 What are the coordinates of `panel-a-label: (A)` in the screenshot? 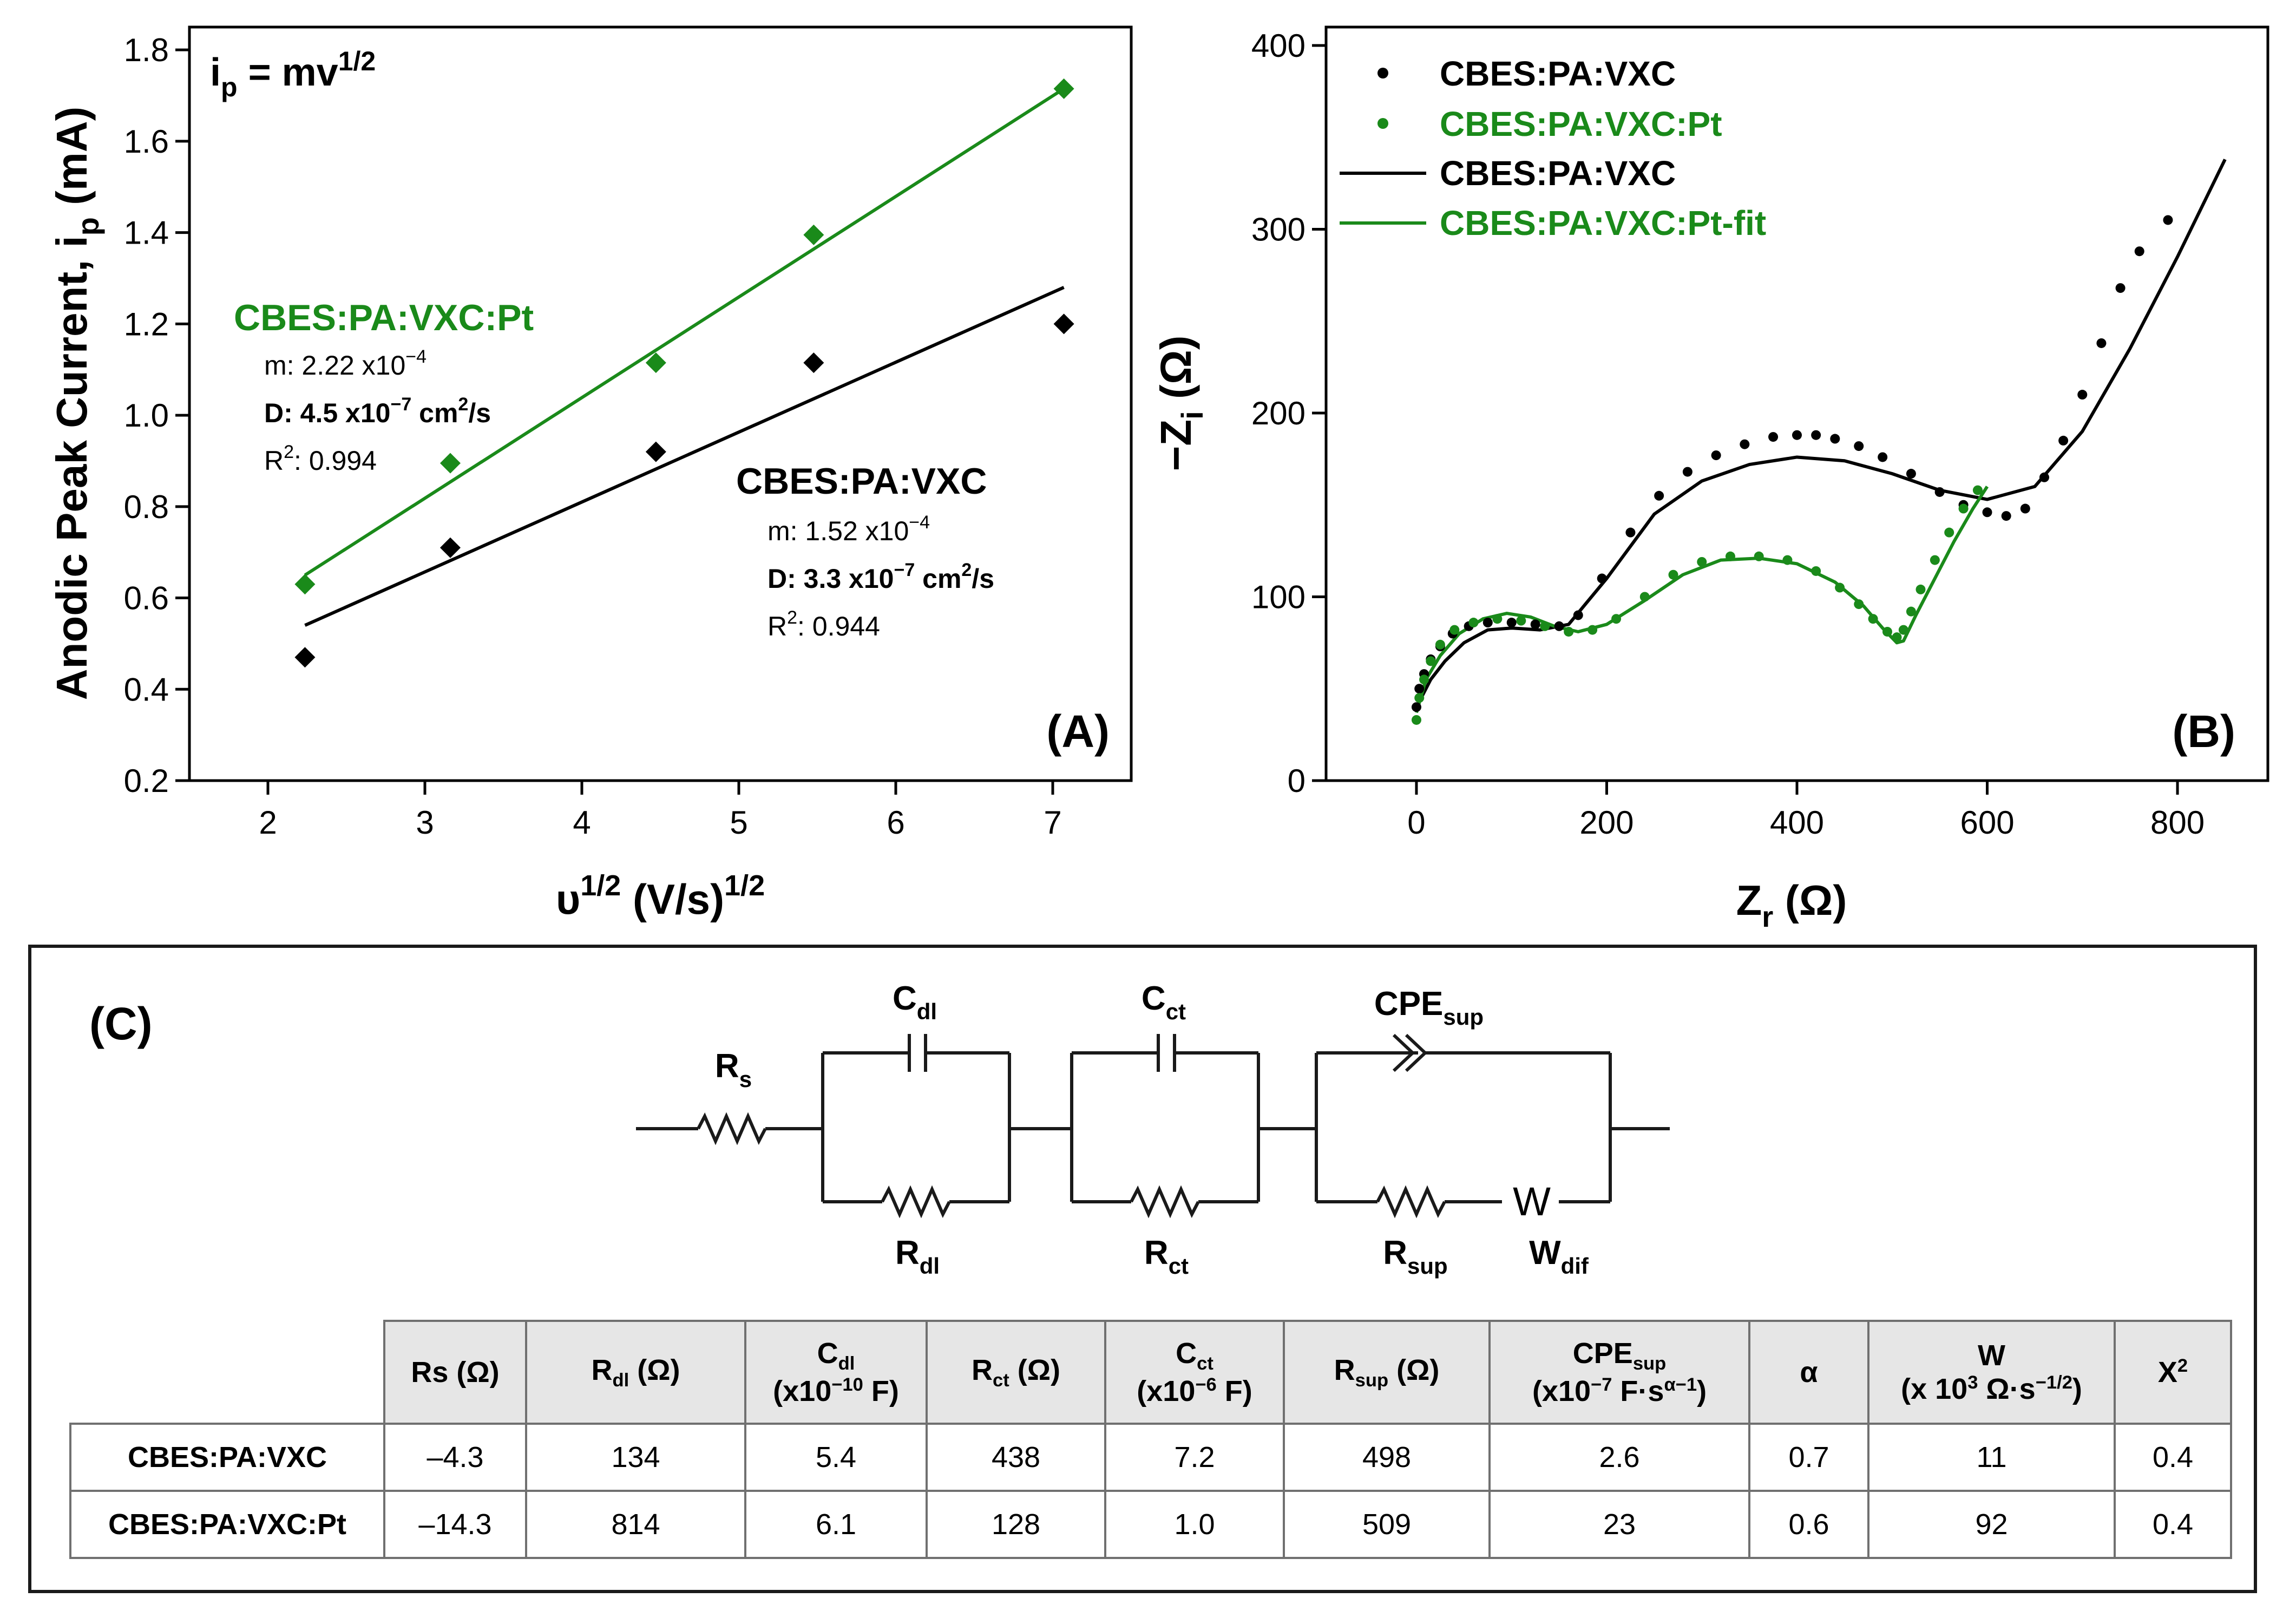 It's located at (1078, 732).